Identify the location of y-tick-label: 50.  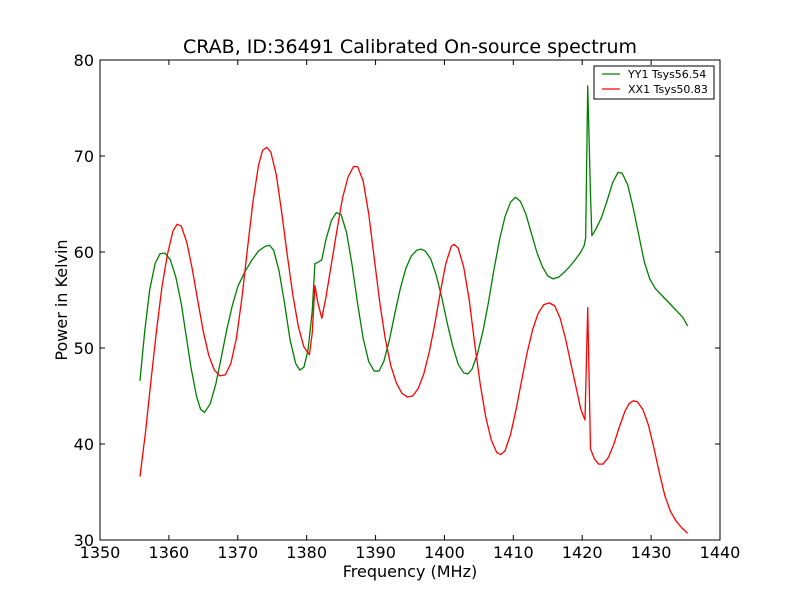
(84, 348).